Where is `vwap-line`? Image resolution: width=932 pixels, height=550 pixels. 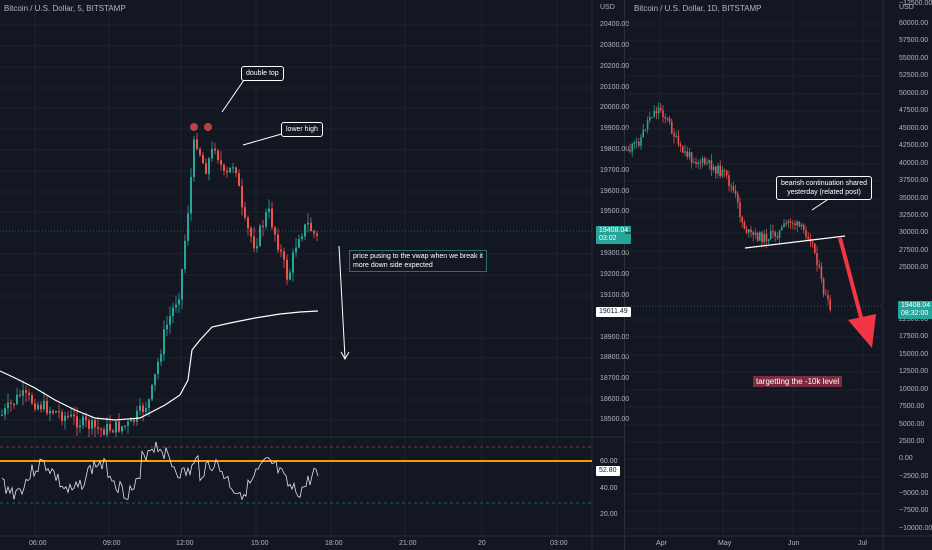
vwap-line is located at coordinates (159, 365).